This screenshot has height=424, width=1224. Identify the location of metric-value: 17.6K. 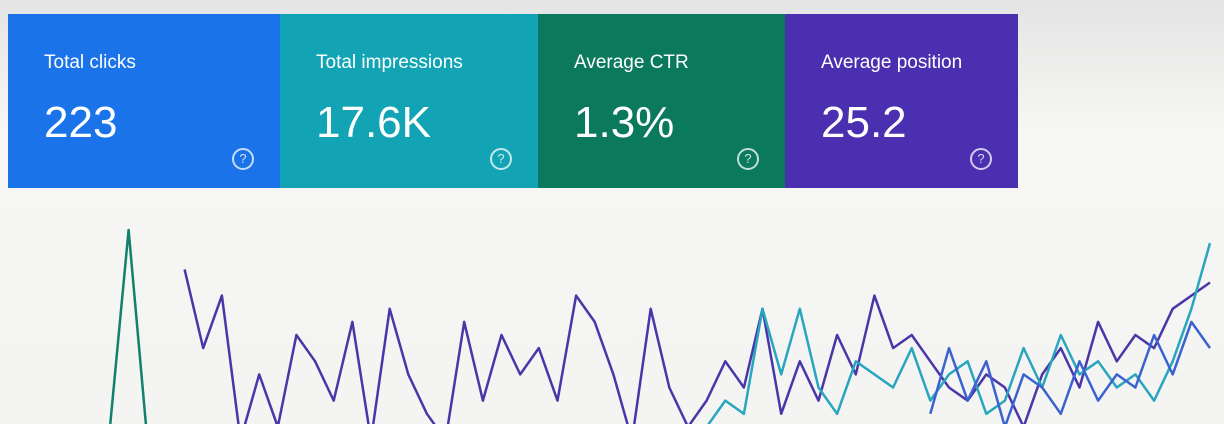
(373, 122).